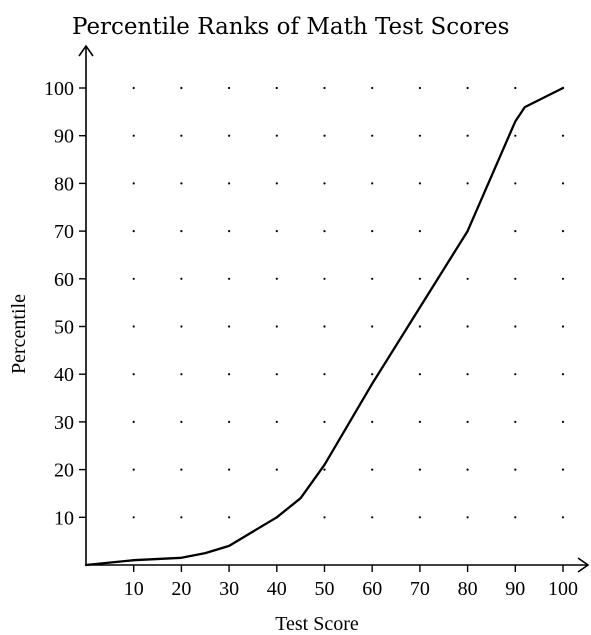 Image resolution: width=591 pixels, height=635 pixels. Describe the element at coordinates (64, 280) in the screenshot. I see `y-tick-label: 60` at that location.